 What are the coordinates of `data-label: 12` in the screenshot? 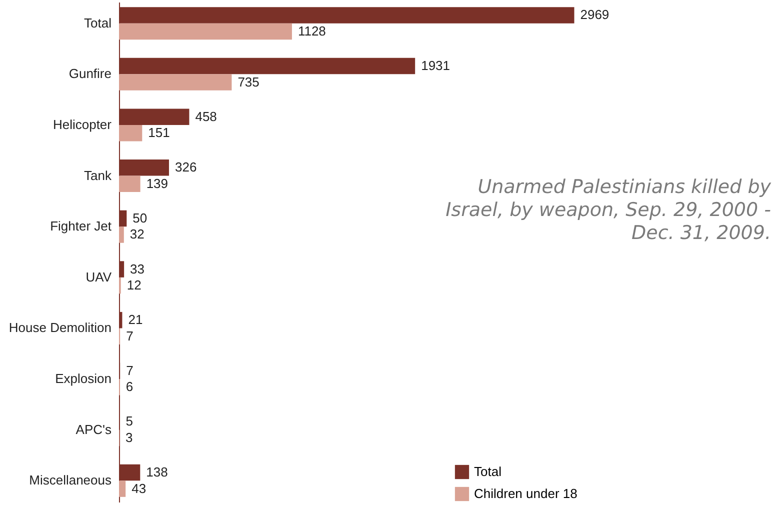 It's located at (134, 285).